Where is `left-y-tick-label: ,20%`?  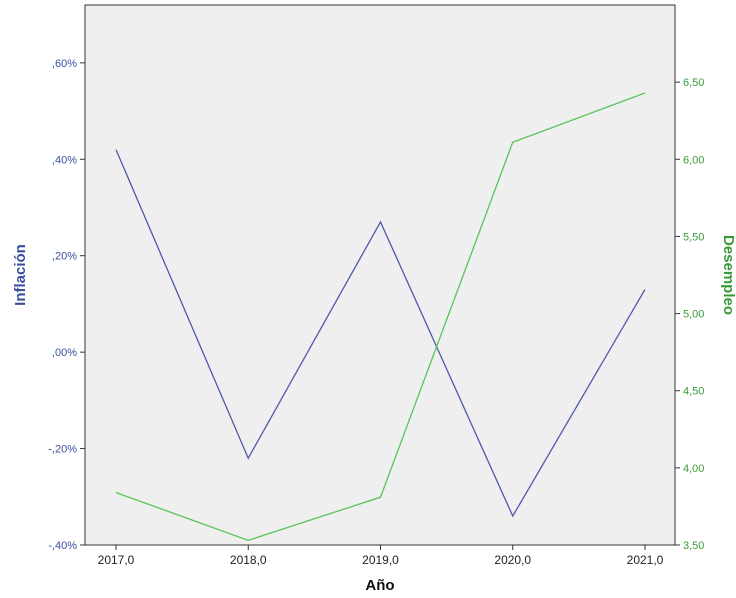
left-y-tick-label: ,20% is located at coordinates (64, 257).